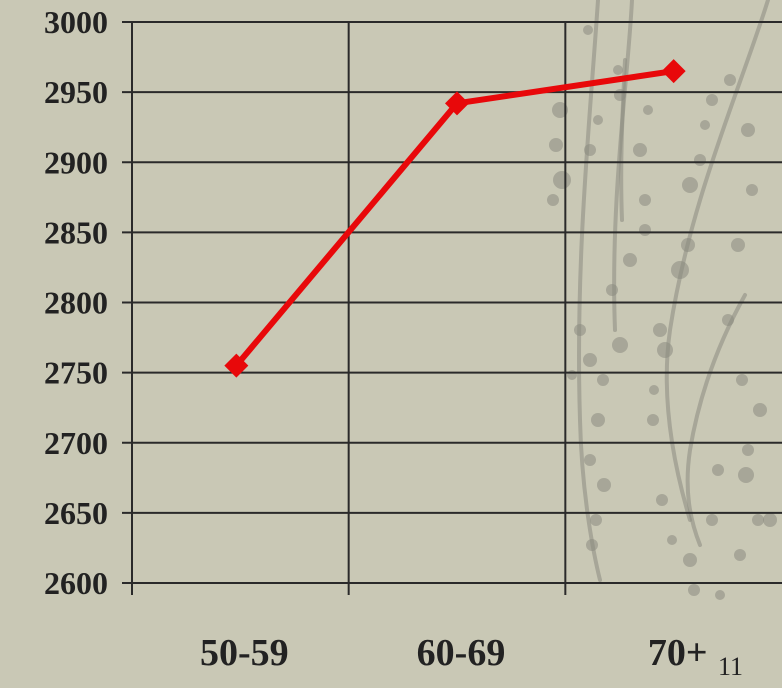 This screenshot has width=782, height=688. Describe the element at coordinates (76, 232) in the screenshot. I see `y-tick-label: 2850` at that location.